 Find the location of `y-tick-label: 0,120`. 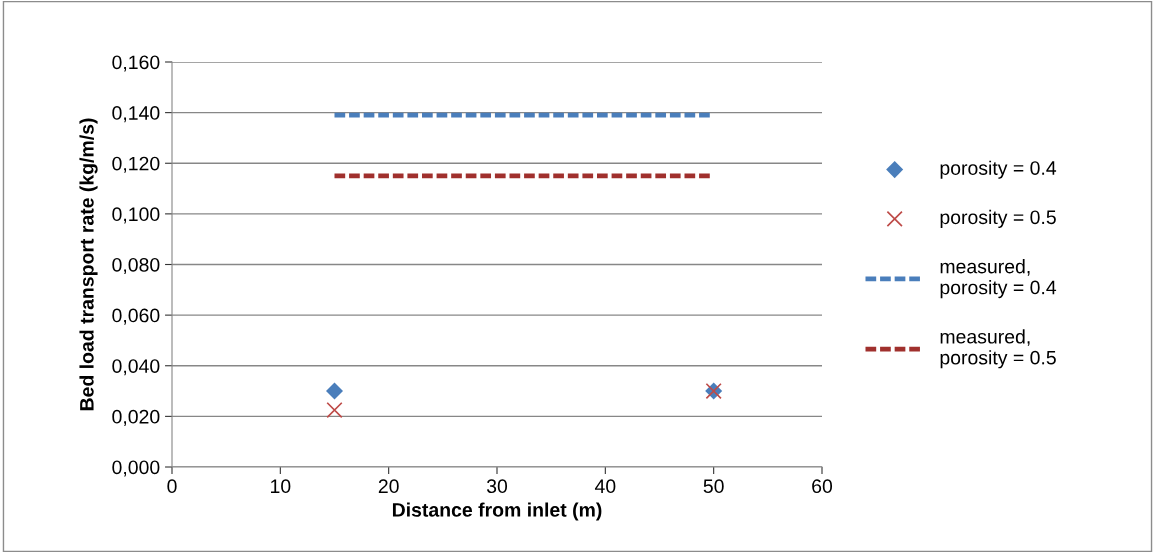

y-tick-label: 0,120 is located at coordinates (136, 164).